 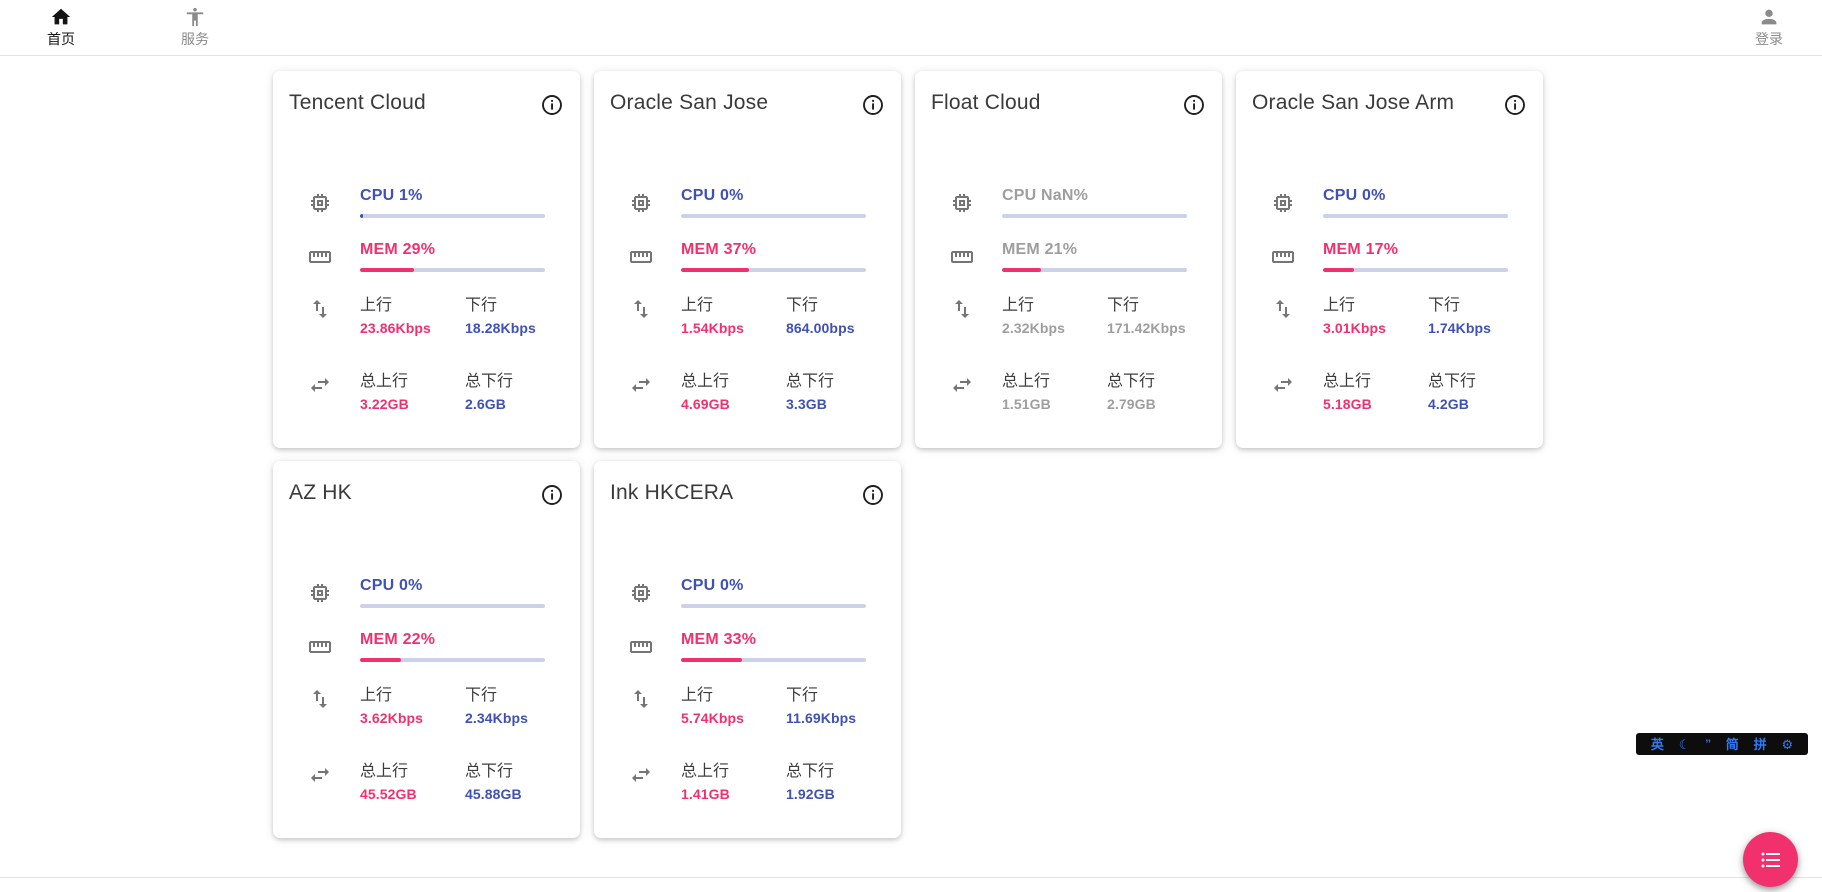 I want to click on speed-row: 上行 23.86Kbps 下行 18.28Kbps, so click(x=426, y=313).